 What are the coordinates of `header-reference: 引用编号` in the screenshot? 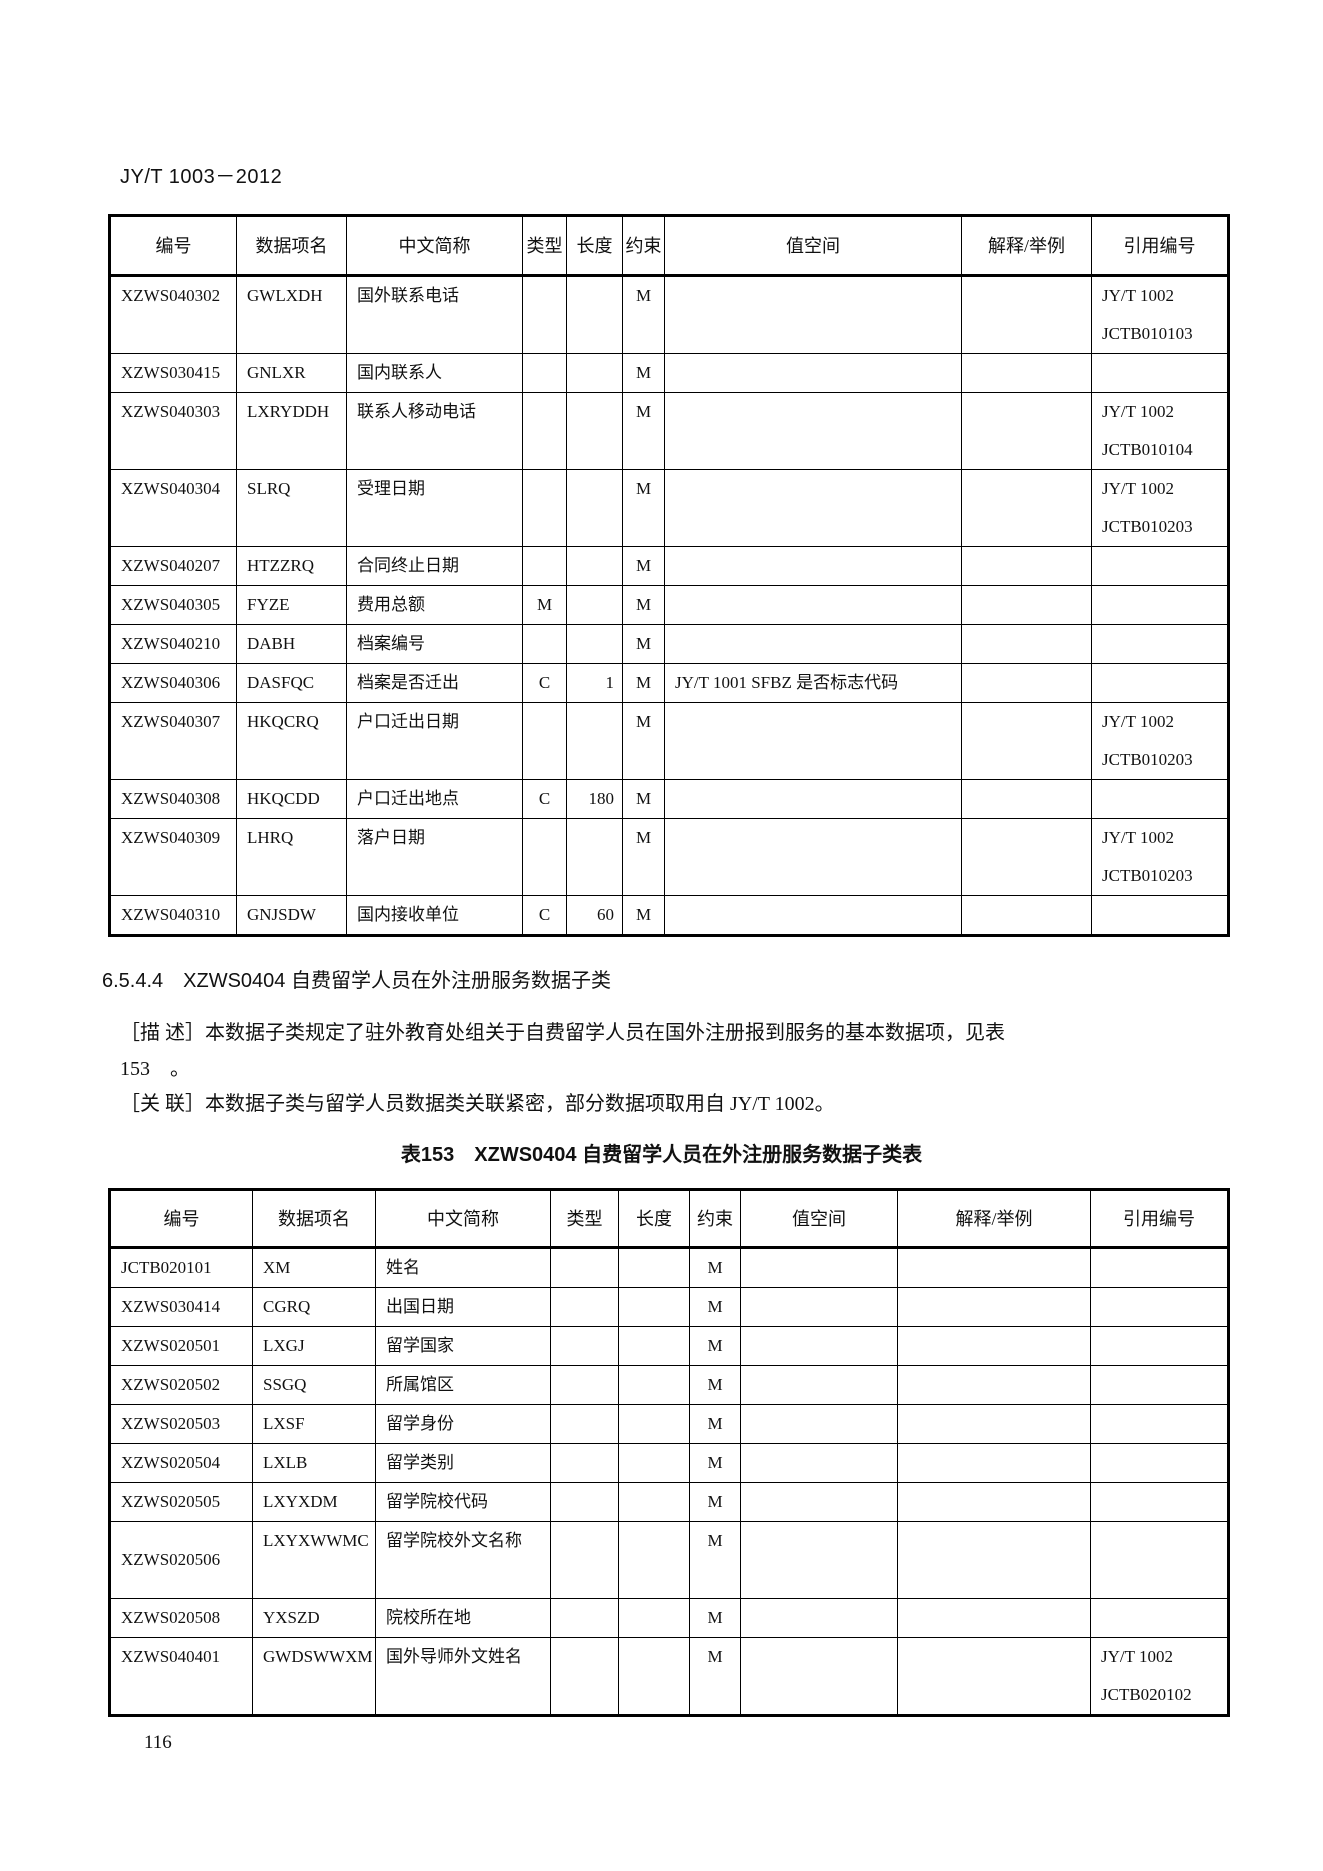 It's located at (1160, 246).